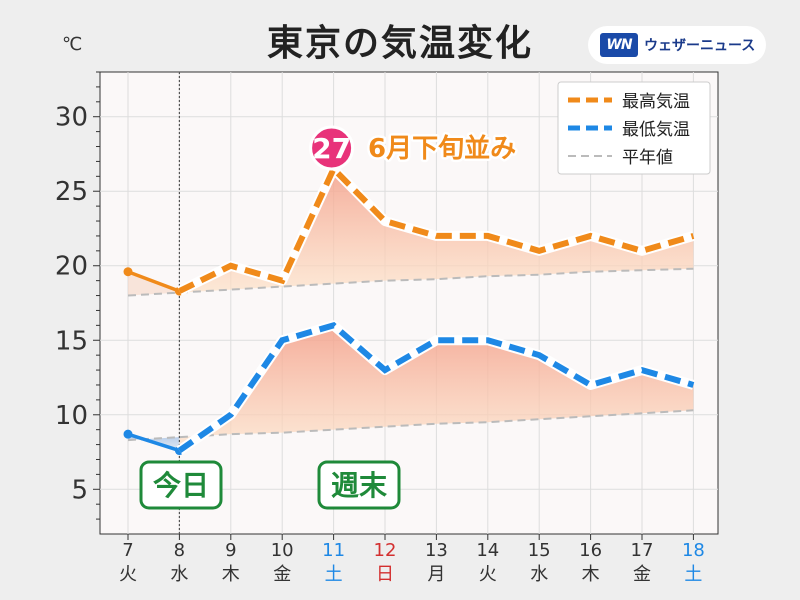 This screenshot has width=800, height=600. What do you see at coordinates (71, 118) in the screenshot?
I see `y-tick-label: 30` at bounding box center [71, 118].